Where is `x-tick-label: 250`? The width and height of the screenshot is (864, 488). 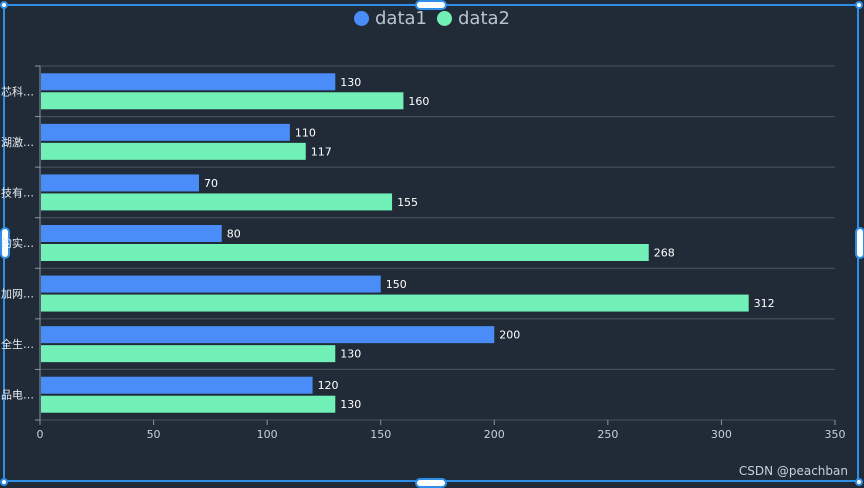 x-tick-label: 250 is located at coordinates (607, 434).